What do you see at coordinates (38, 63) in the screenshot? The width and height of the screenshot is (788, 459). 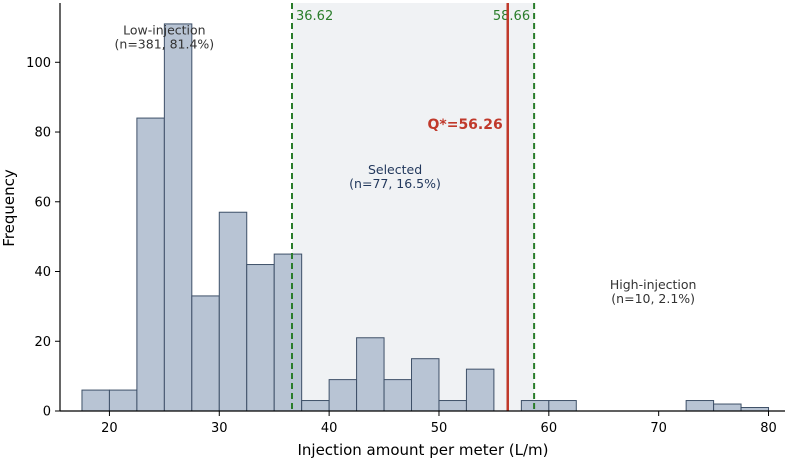 I see `y-tick-label: 100` at bounding box center [38, 63].